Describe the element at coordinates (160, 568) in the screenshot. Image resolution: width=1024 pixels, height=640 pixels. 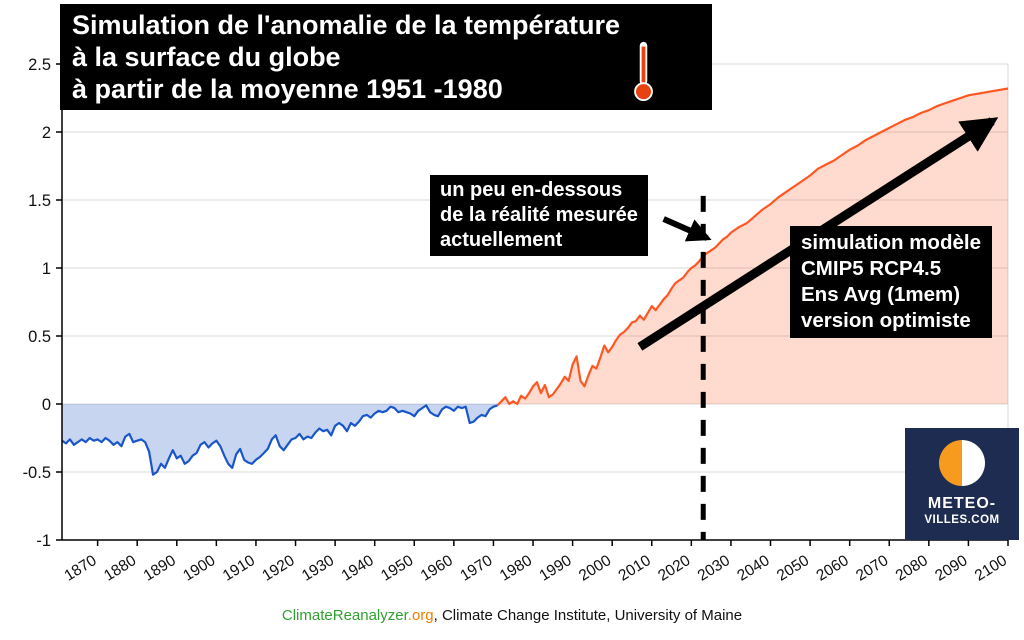
I see `x-tick-label: 1890` at that location.